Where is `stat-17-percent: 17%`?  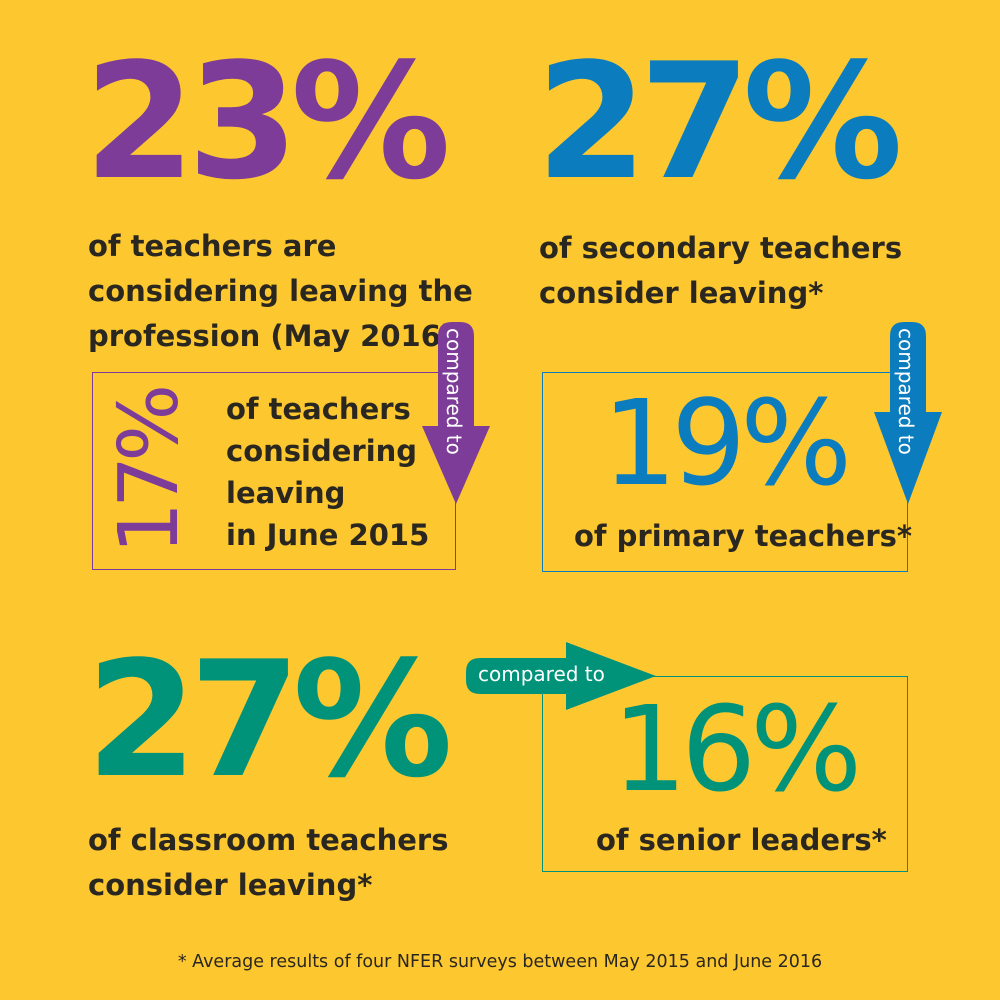
stat-17-percent: 17% is located at coordinates (149, 472).